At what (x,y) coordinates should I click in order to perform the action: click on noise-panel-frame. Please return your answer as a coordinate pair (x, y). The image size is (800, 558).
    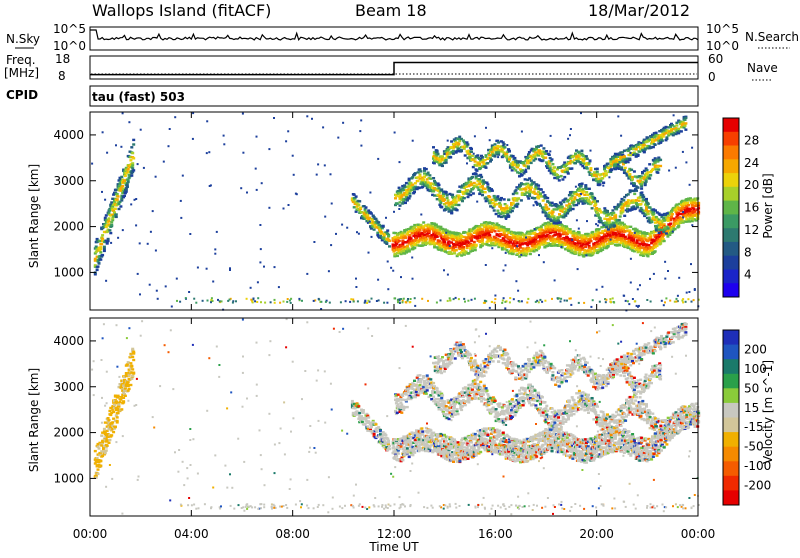
    Looking at the image, I should click on (394, 38).